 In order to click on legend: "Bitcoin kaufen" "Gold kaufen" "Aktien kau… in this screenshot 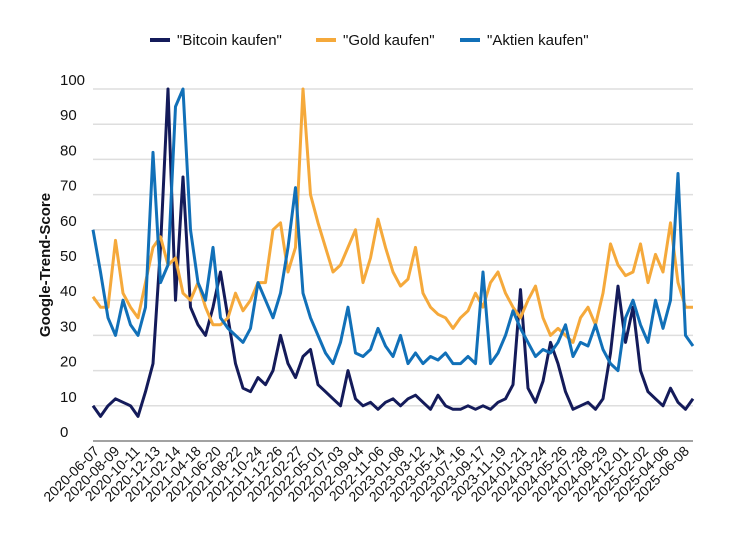, I will do `click(369, 40)`.